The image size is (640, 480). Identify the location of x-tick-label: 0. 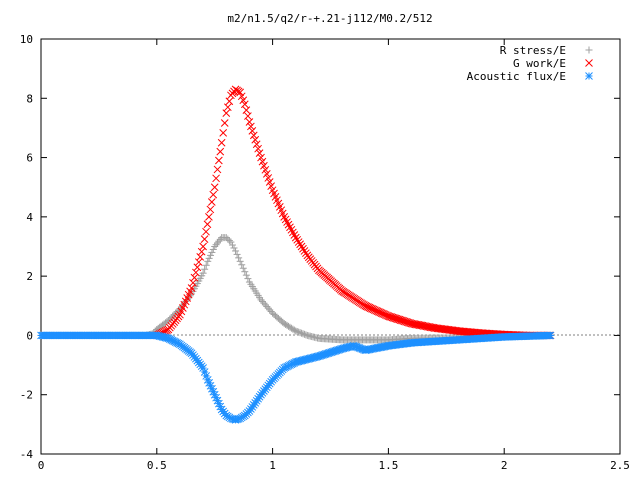
(41, 465).